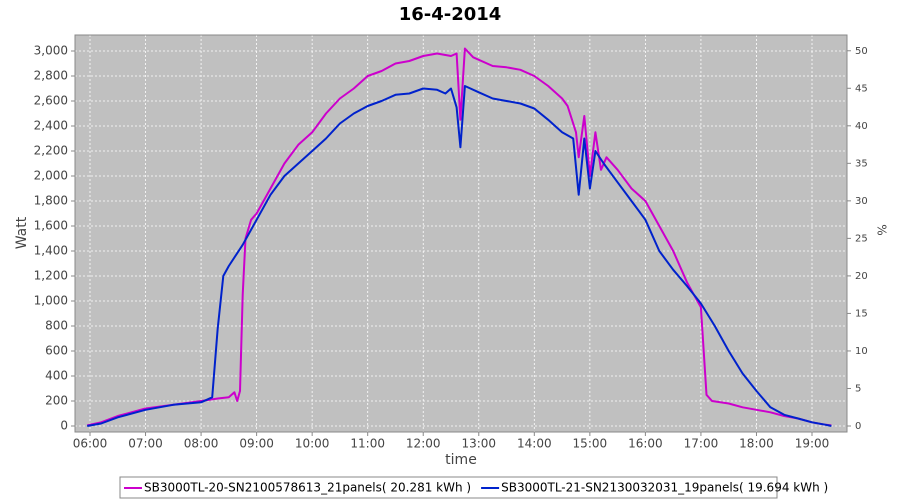  I want to click on y-tick-label: 2,000, so click(51, 176).